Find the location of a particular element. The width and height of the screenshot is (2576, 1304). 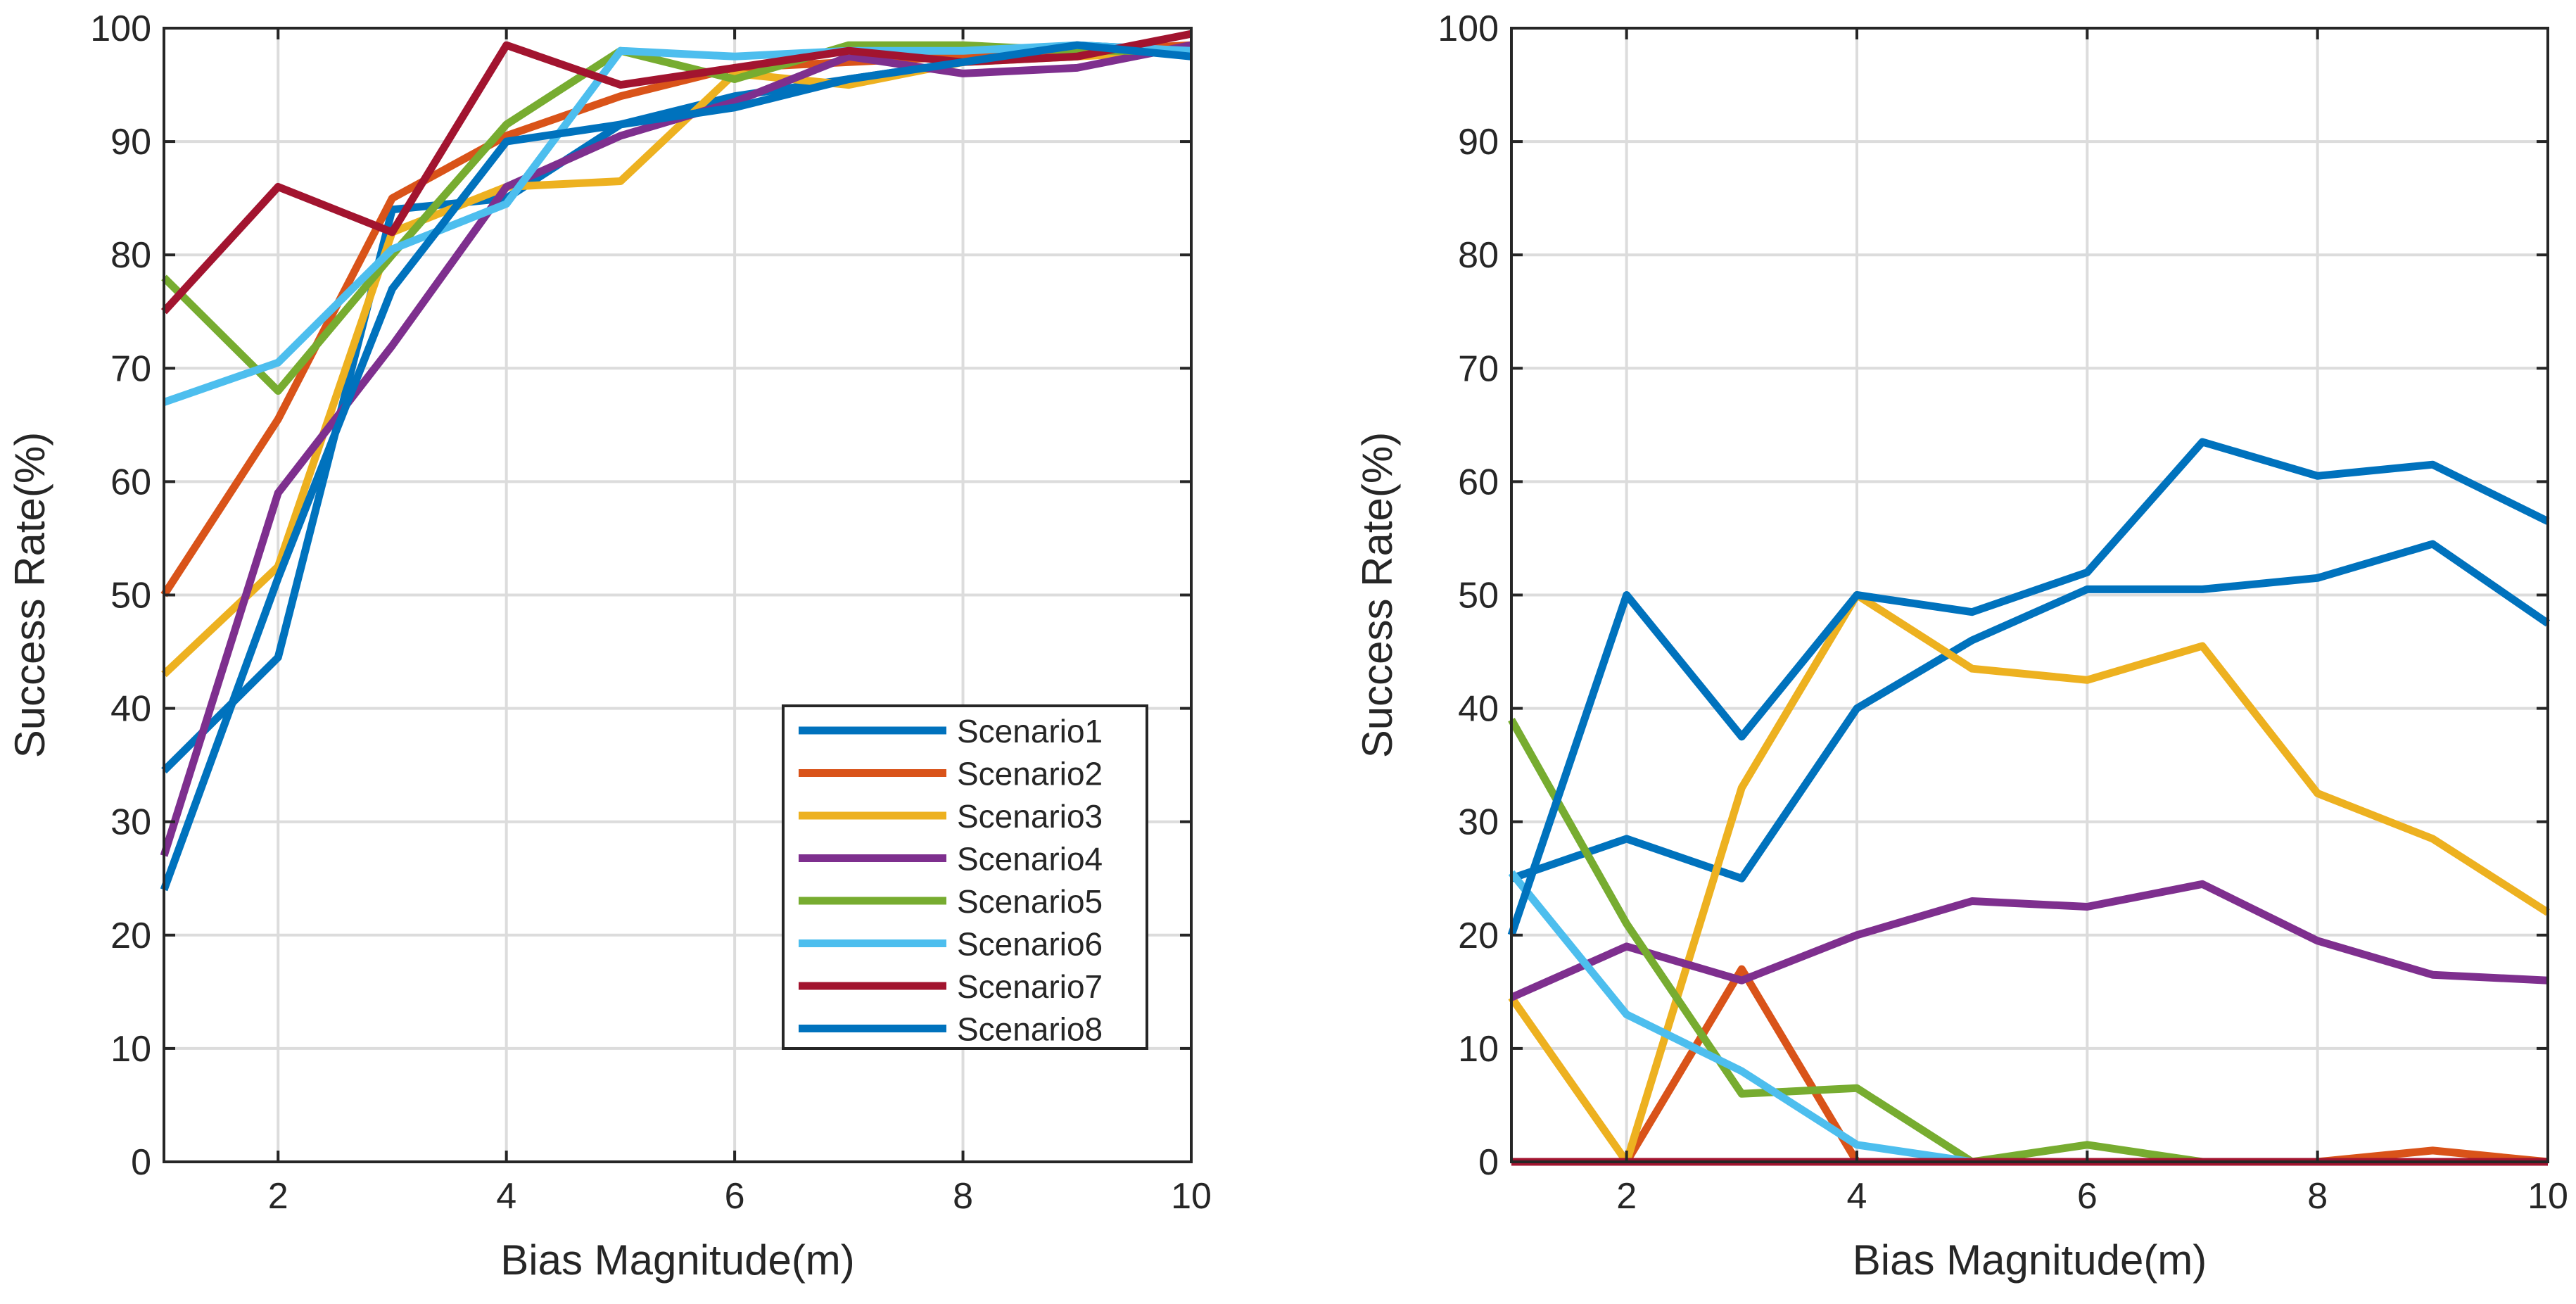

left-y-tick-label: 0 is located at coordinates (141, 1162).